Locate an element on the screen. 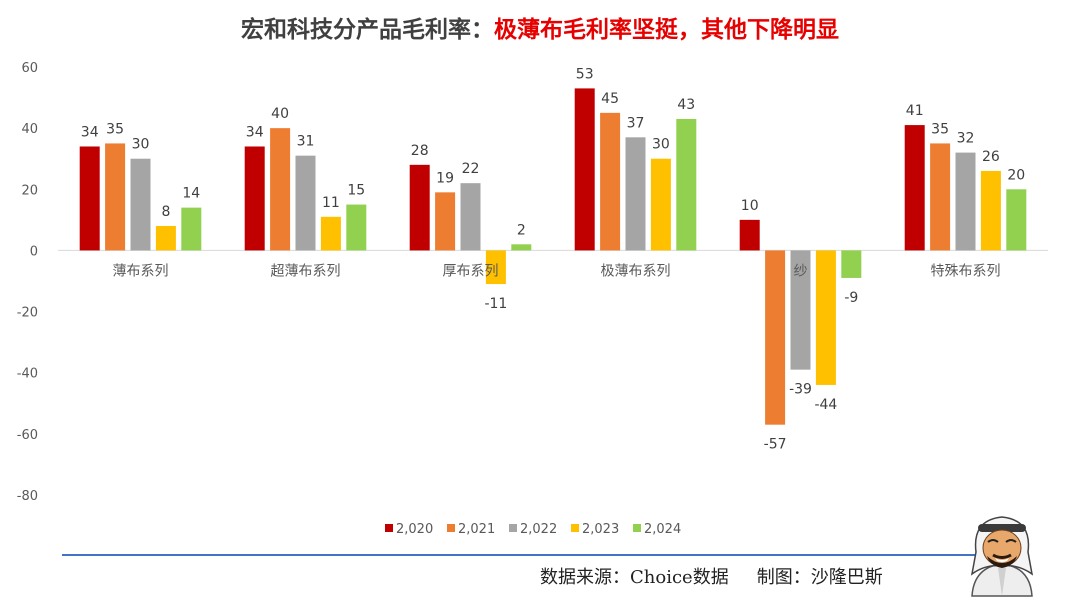 The width and height of the screenshot is (1080, 605). category-label: 厚布系列 is located at coordinates (471, 271).